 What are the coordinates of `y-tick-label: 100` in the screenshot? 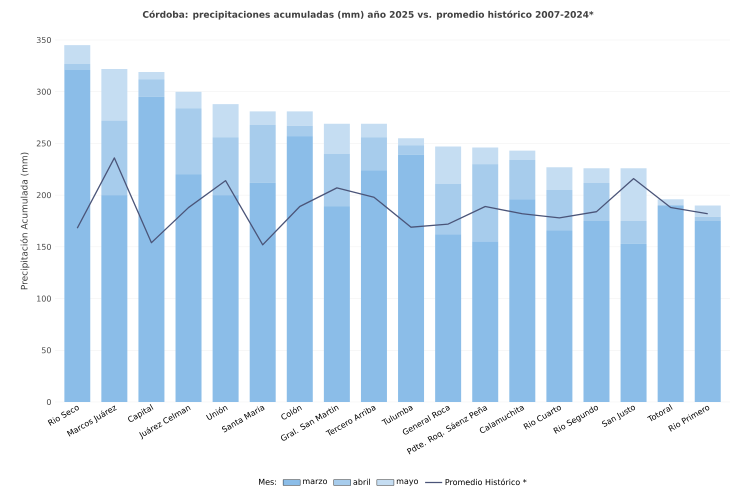 It's located at (44, 299).